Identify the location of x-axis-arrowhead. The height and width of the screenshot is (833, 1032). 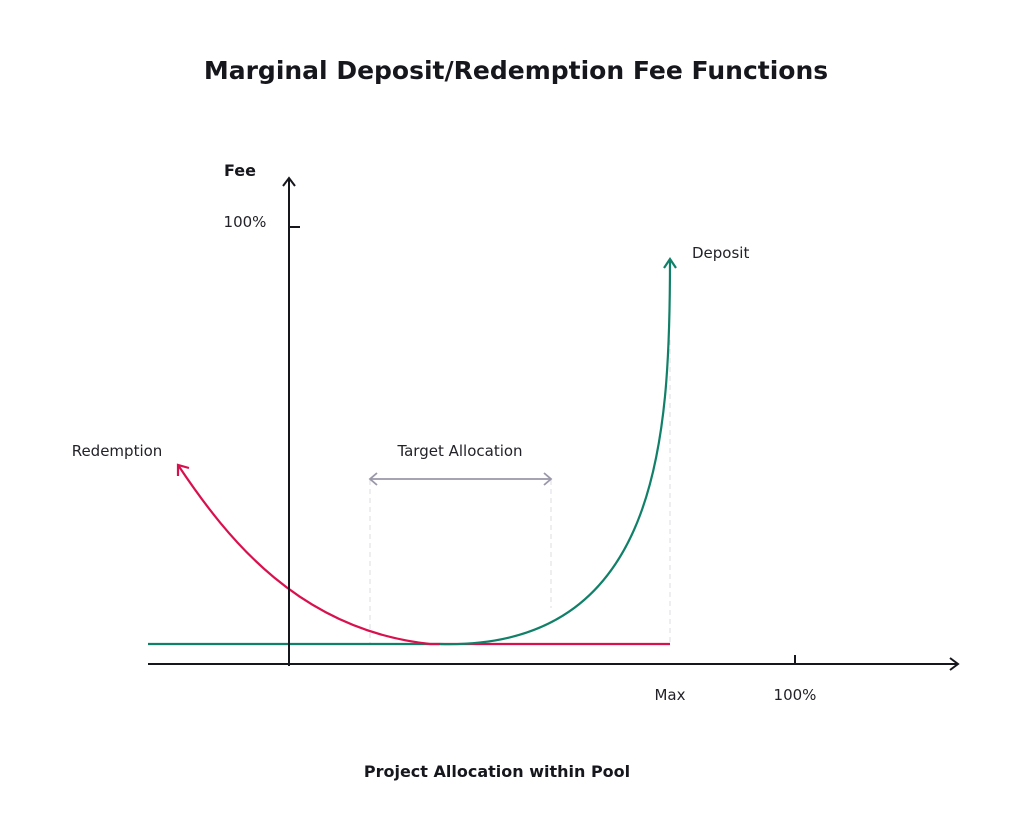
(954, 664).